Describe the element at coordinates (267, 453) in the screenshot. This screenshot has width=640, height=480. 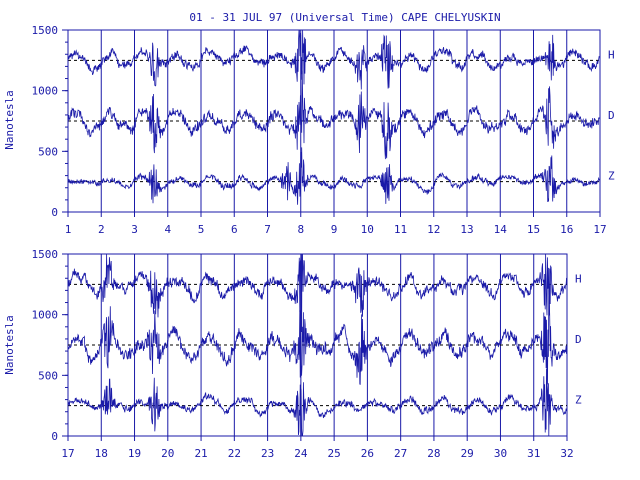
I see `x-tick-label: 23` at that location.